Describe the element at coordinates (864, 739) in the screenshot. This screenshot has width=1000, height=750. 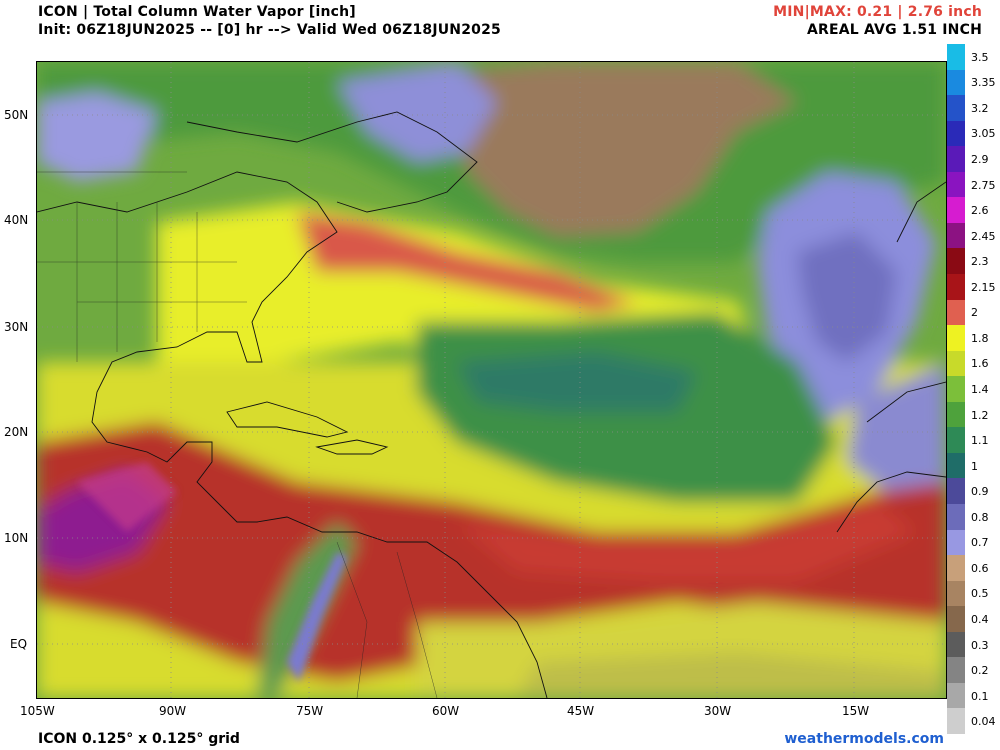
I see `source-link: weathermodels.com` at that location.